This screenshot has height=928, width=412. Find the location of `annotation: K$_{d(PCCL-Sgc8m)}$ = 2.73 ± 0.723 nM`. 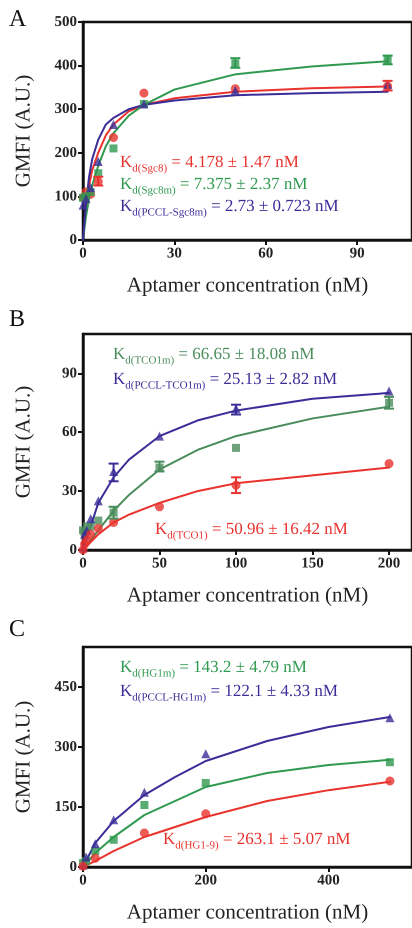

annotation: K$_{d(PCCL-Sgc8m)}$ = 2.73 ± 0.723 nM is located at coordinates (229, 208).